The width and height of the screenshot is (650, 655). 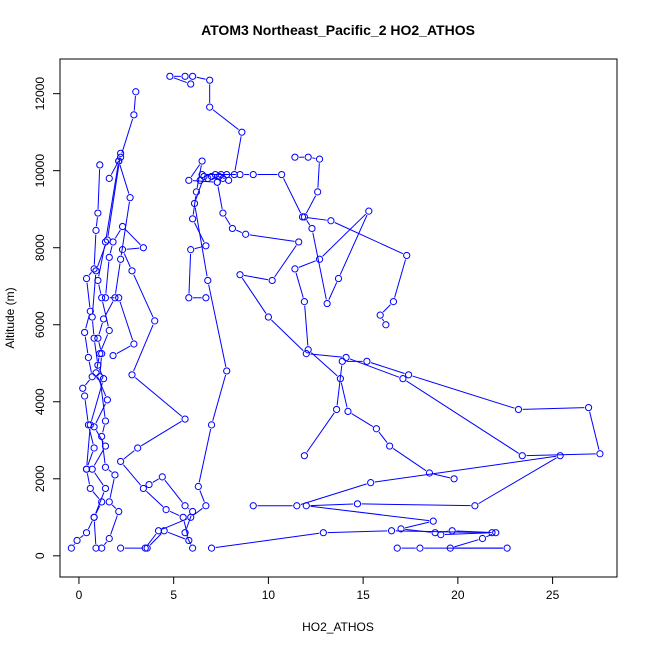 I want to click on series-5-segment, so click(x=115, y=167).